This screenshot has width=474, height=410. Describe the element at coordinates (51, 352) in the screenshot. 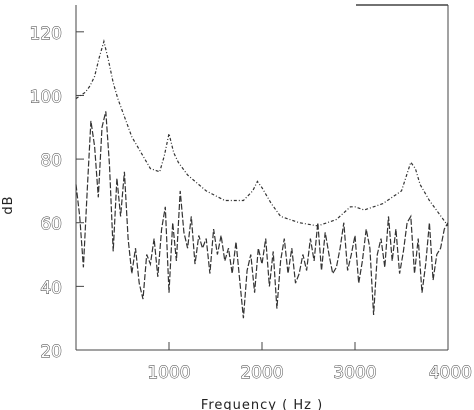

I see `y-tick-label: 20` at that location.